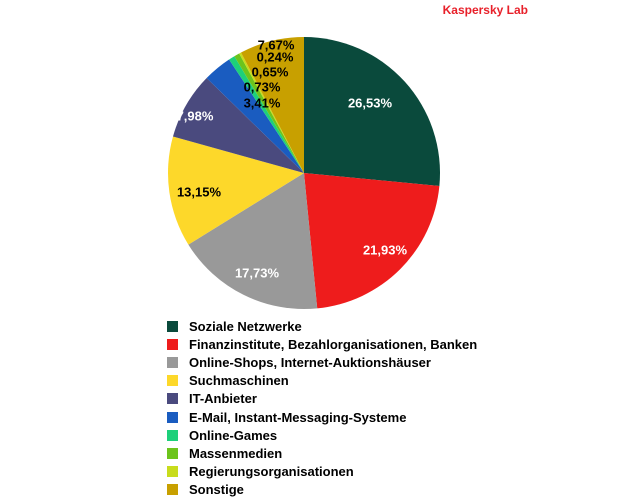  Describe the element at coordinates (257, 272) in the screenshot. I see `slice-data-label: 17,73%` at that location.